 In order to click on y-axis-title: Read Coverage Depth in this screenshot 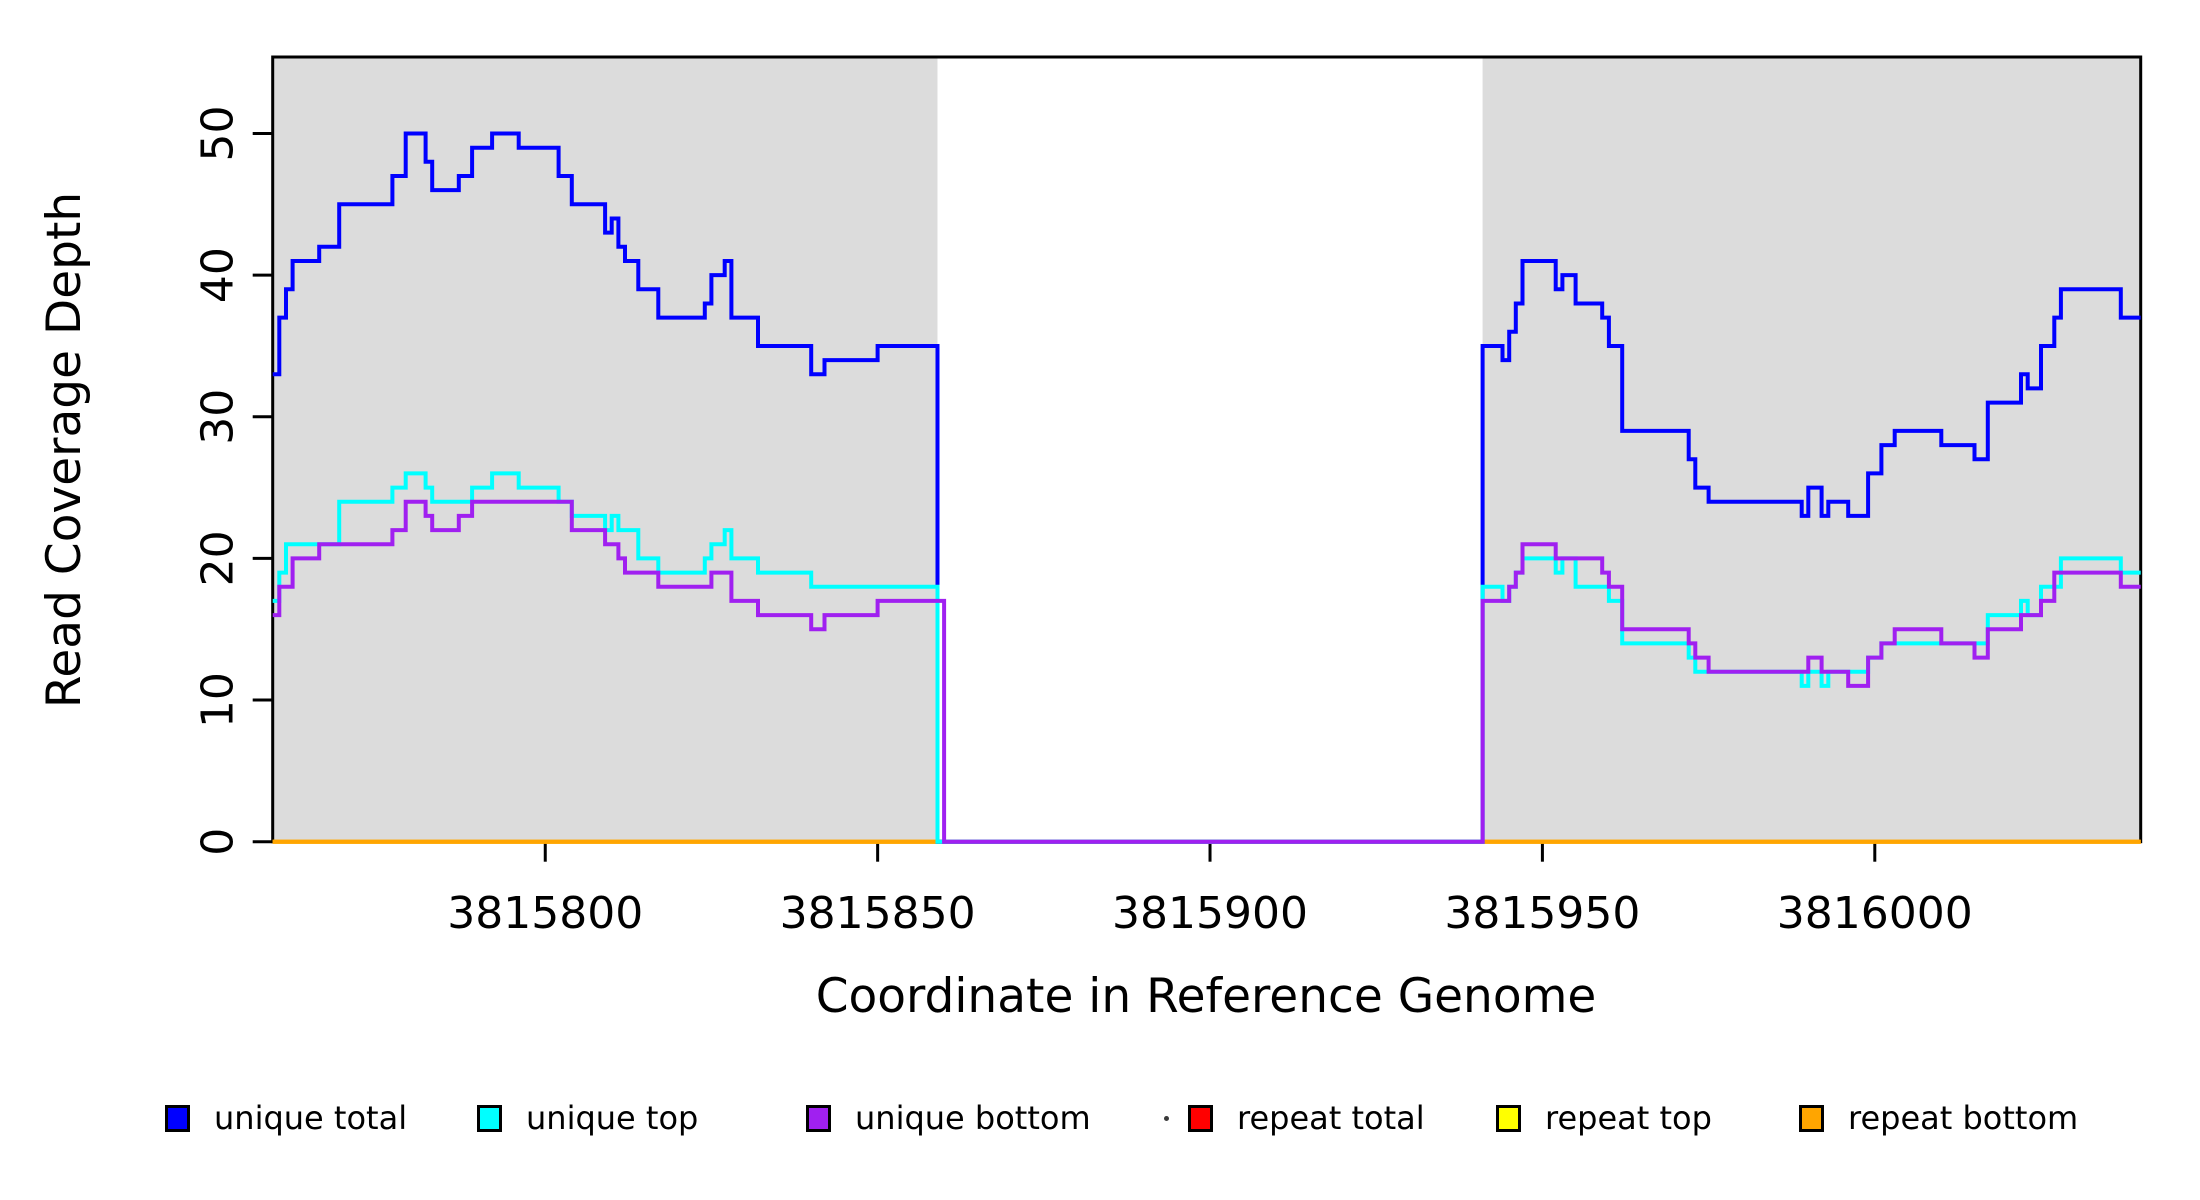, I will do `click(64, 450)`.